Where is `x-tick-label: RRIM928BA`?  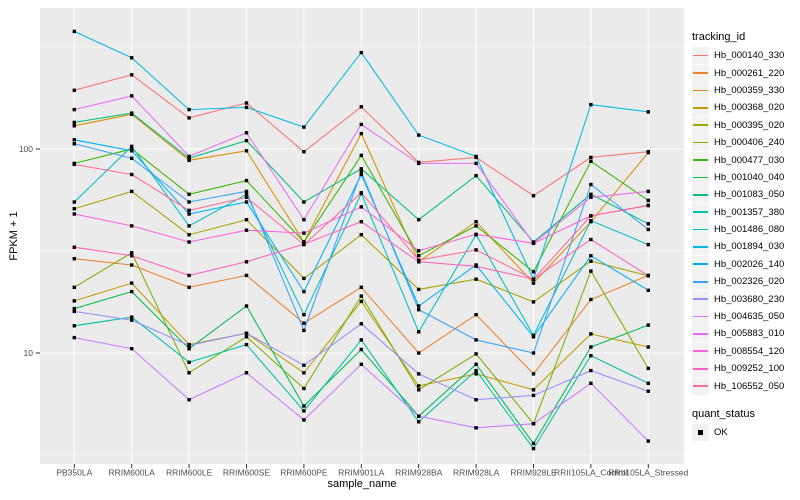 x-tick-label: RRIM928BA is located at coordinates (419, 473).